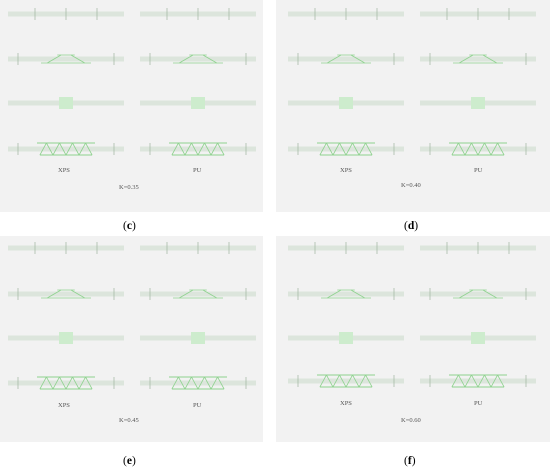  I want to click on panel-c-k-label: K=0.35, so click(129, 187).